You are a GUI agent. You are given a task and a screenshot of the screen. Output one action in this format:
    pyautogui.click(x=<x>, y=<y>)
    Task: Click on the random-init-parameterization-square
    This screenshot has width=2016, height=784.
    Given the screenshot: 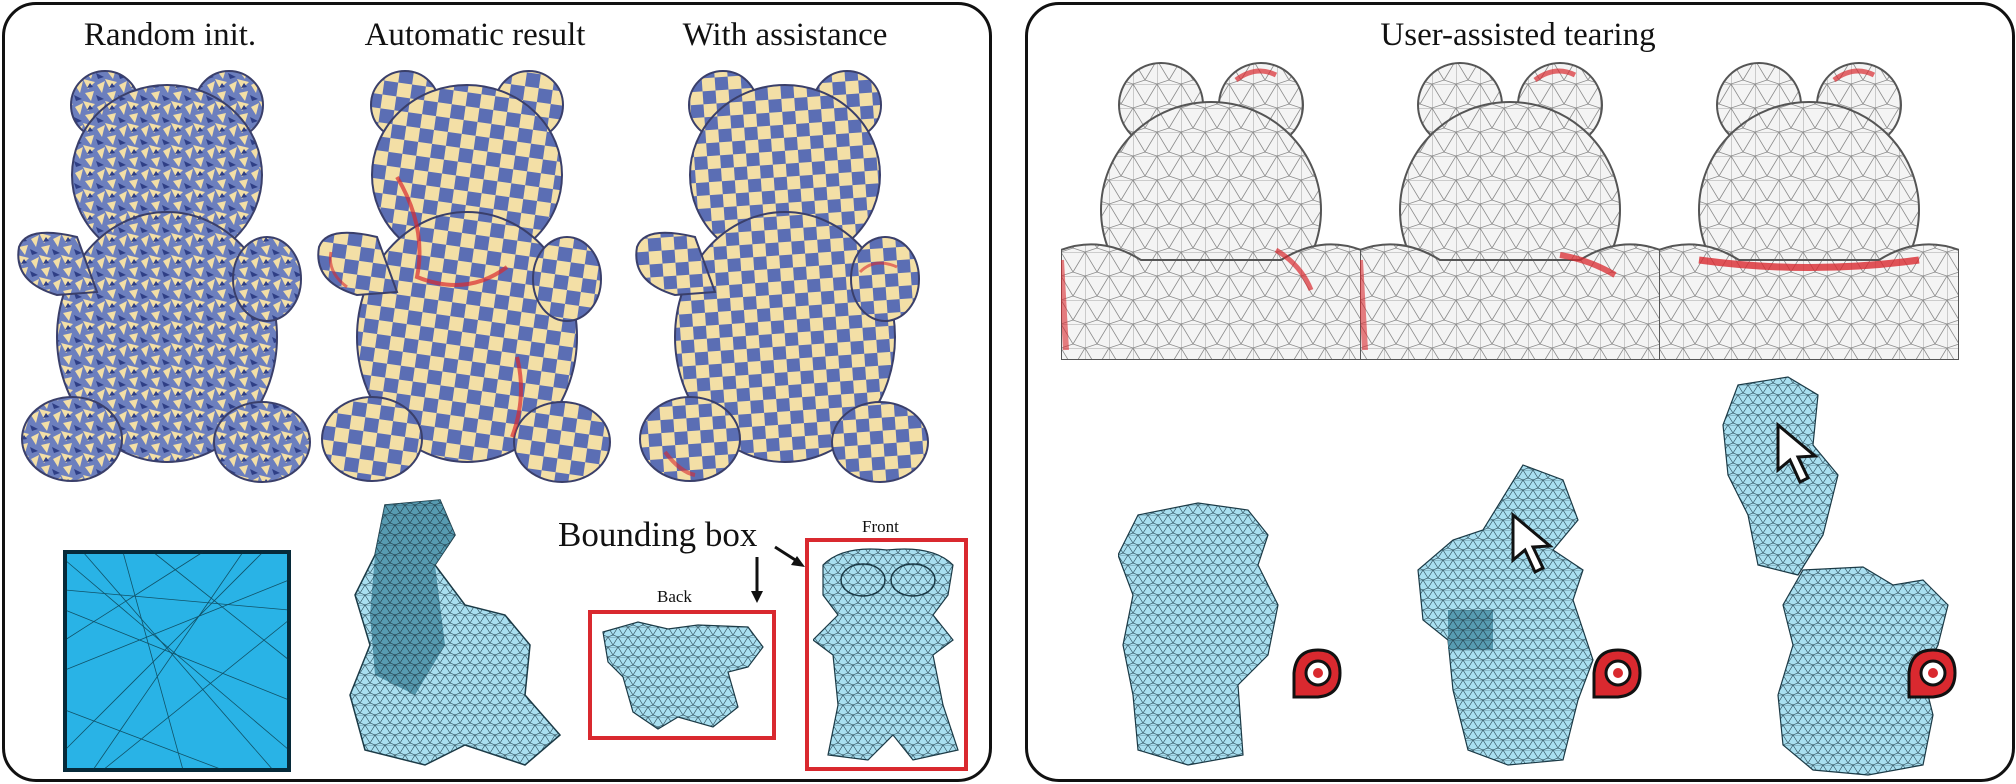 What is the action you would take?
    pyautogui.click(x=177, y=661)
    